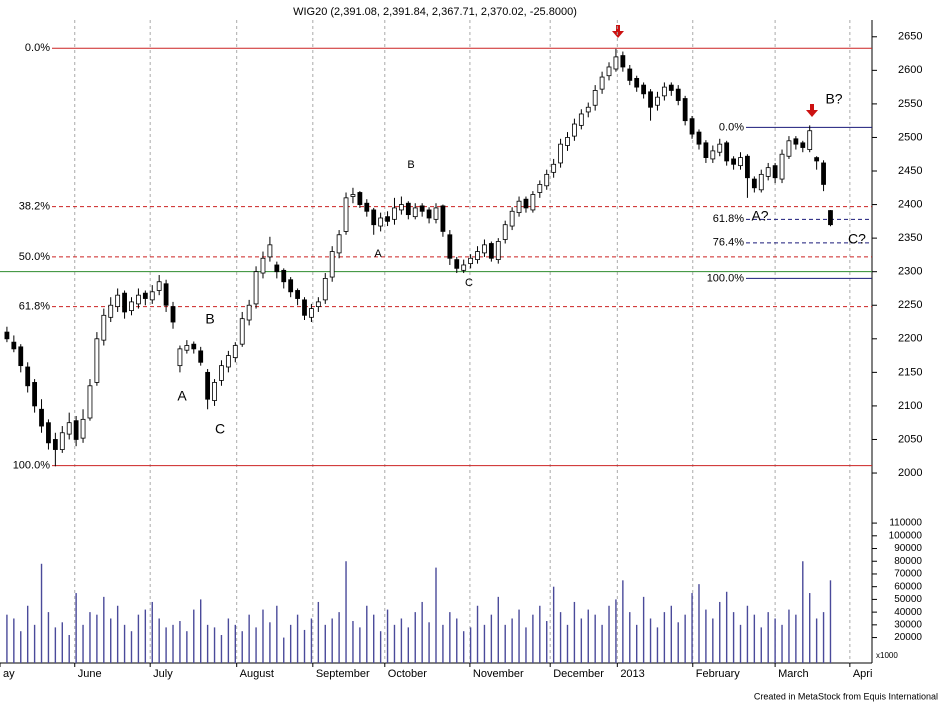 This screenshot has height=705, width=940. What do you see at coordinates (718, 674) in the screenshot?
I see `x-tick-label: February` at bounding box center [718, 674].